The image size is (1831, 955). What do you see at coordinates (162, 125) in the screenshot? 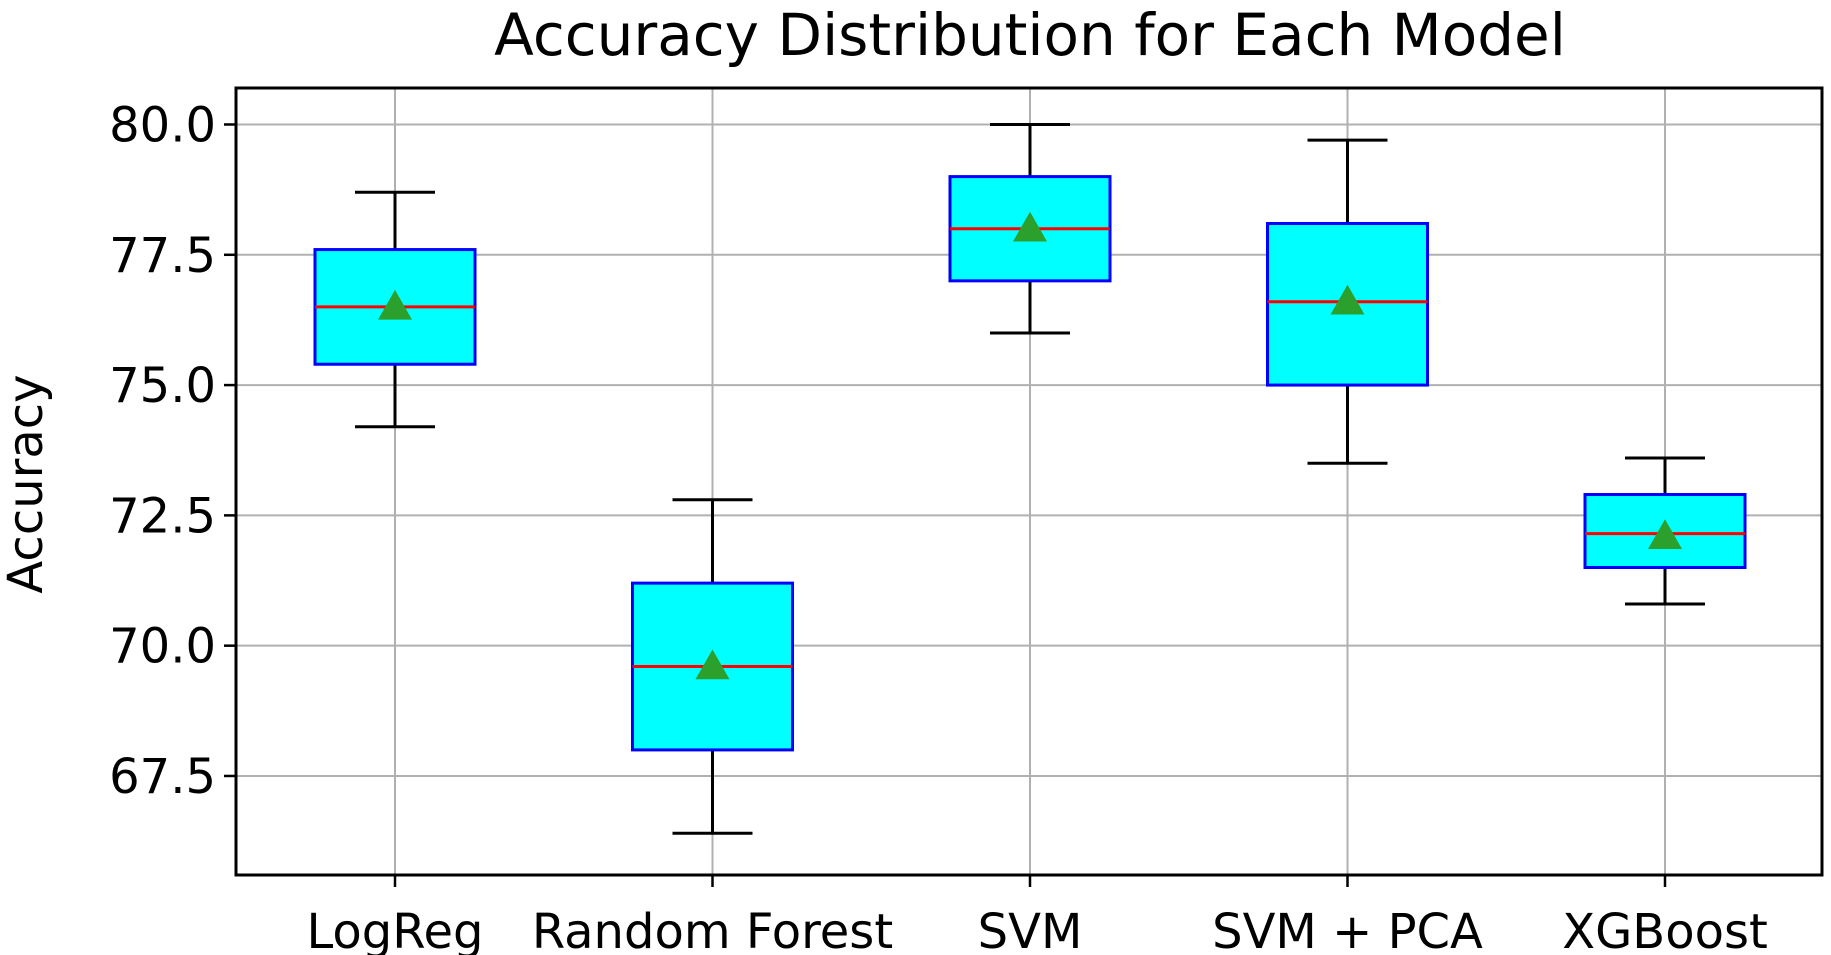
I see `y-tick-label: 80.0` at bounding box center [162, 125].